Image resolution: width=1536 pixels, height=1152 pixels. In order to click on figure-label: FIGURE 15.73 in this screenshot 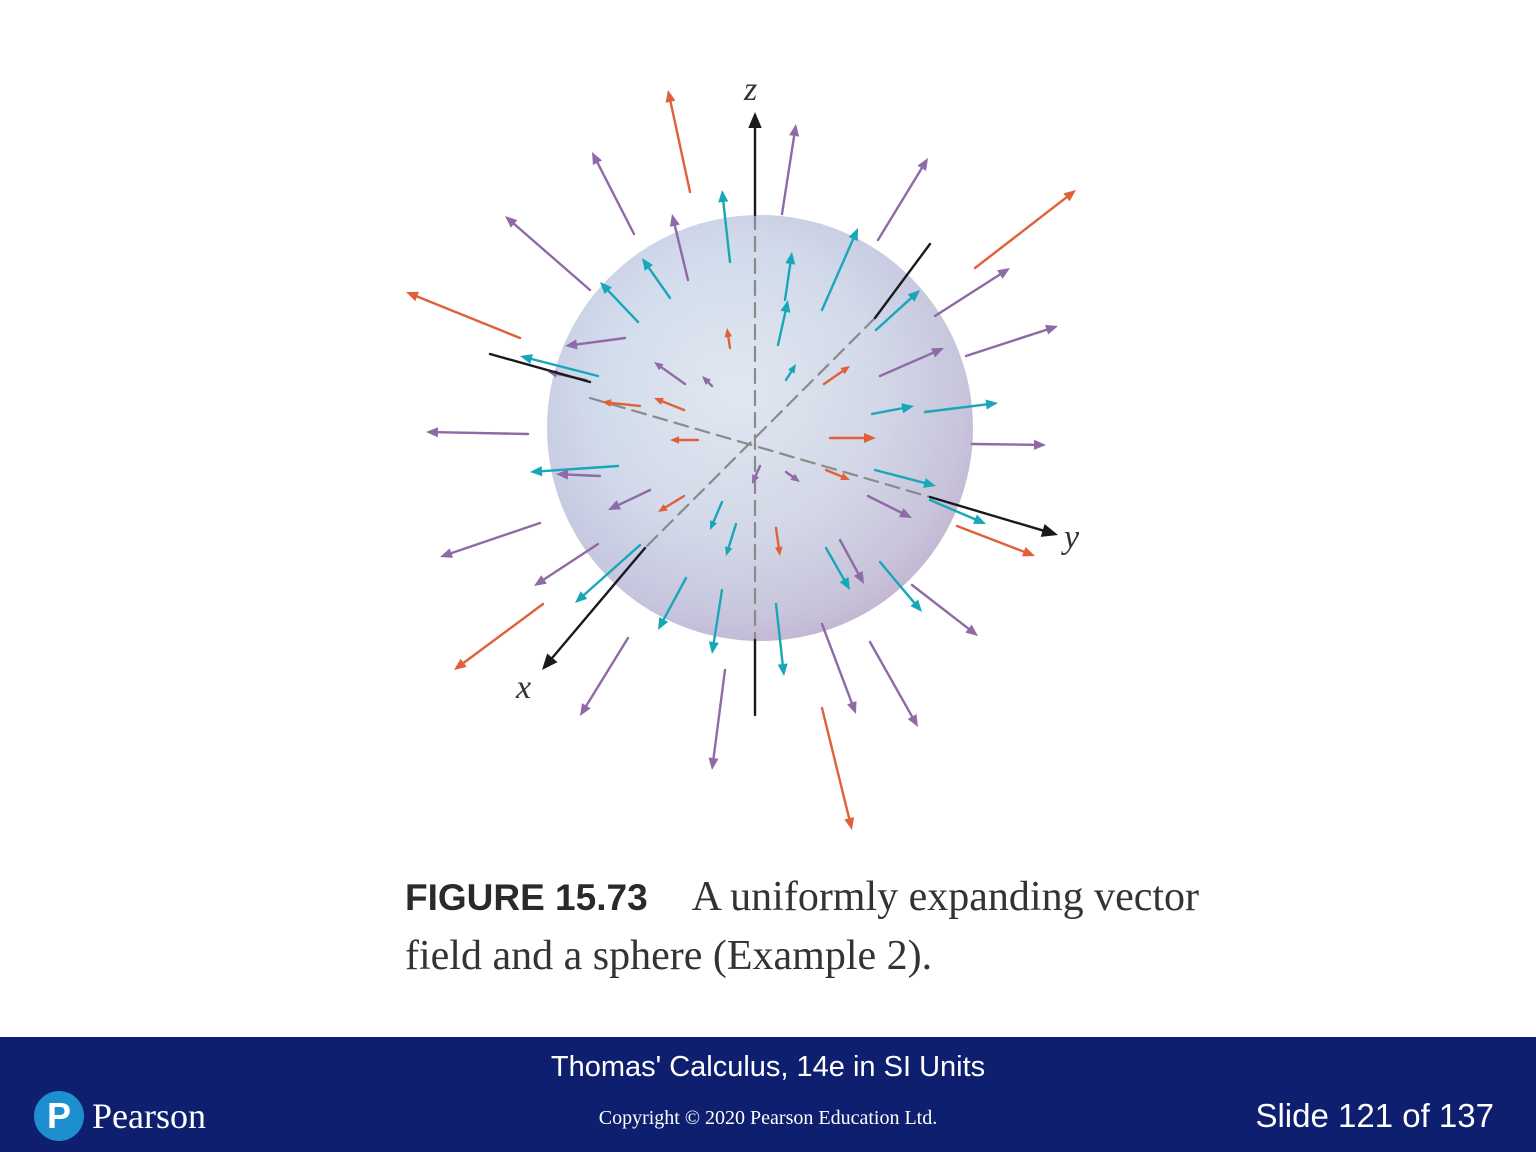, I will do `click(526, 897)`.